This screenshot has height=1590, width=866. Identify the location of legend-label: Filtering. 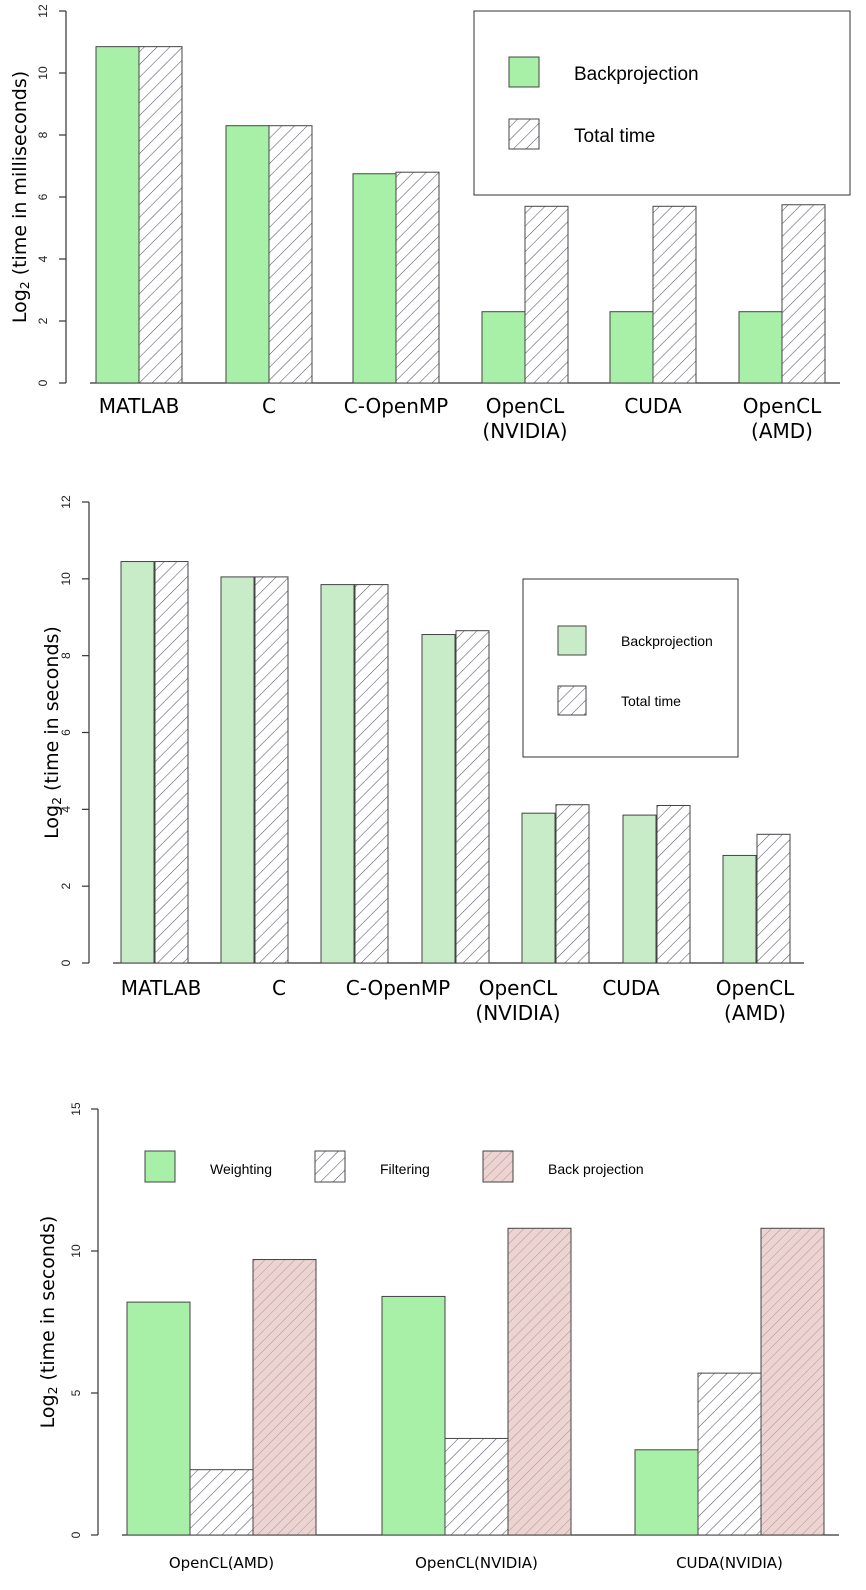
(405, 1169).